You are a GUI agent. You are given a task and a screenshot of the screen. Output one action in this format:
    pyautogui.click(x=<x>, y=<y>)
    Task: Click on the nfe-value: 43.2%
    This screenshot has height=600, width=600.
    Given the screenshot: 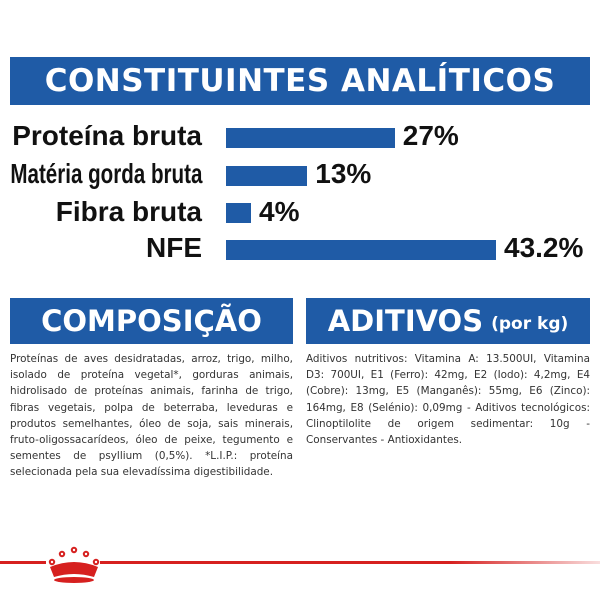 What is the action you would take?
    pyautogui.click(x=544, y=247)
    